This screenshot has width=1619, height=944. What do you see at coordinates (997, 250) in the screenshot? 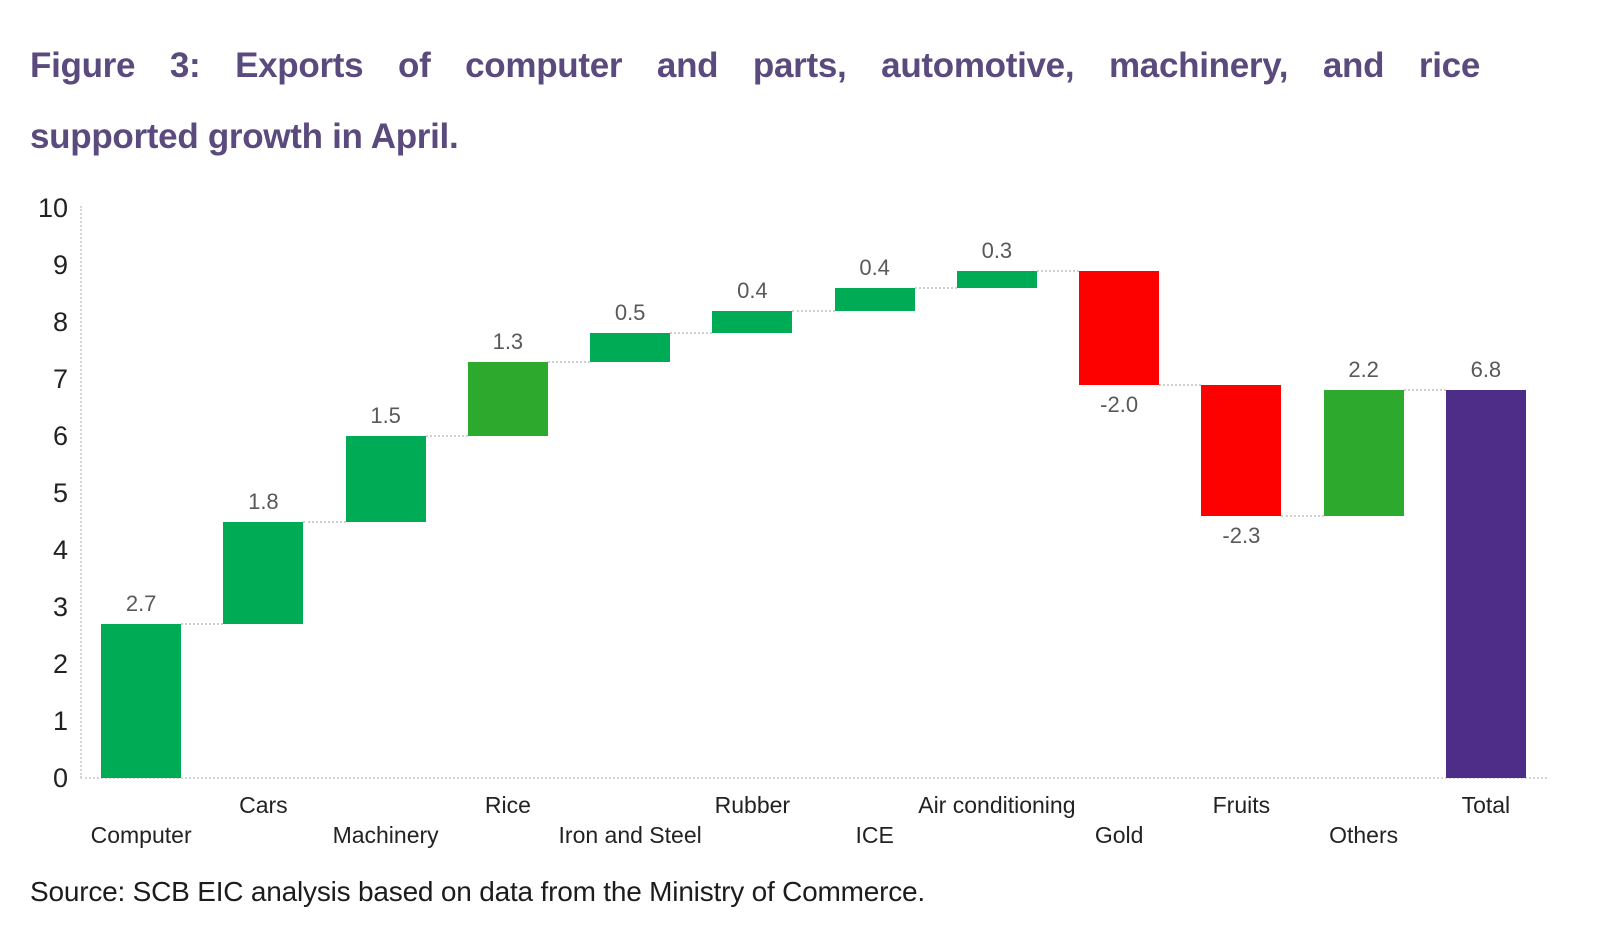
I see `bar-value-label: 0.3` at bounding box center [997, 250].